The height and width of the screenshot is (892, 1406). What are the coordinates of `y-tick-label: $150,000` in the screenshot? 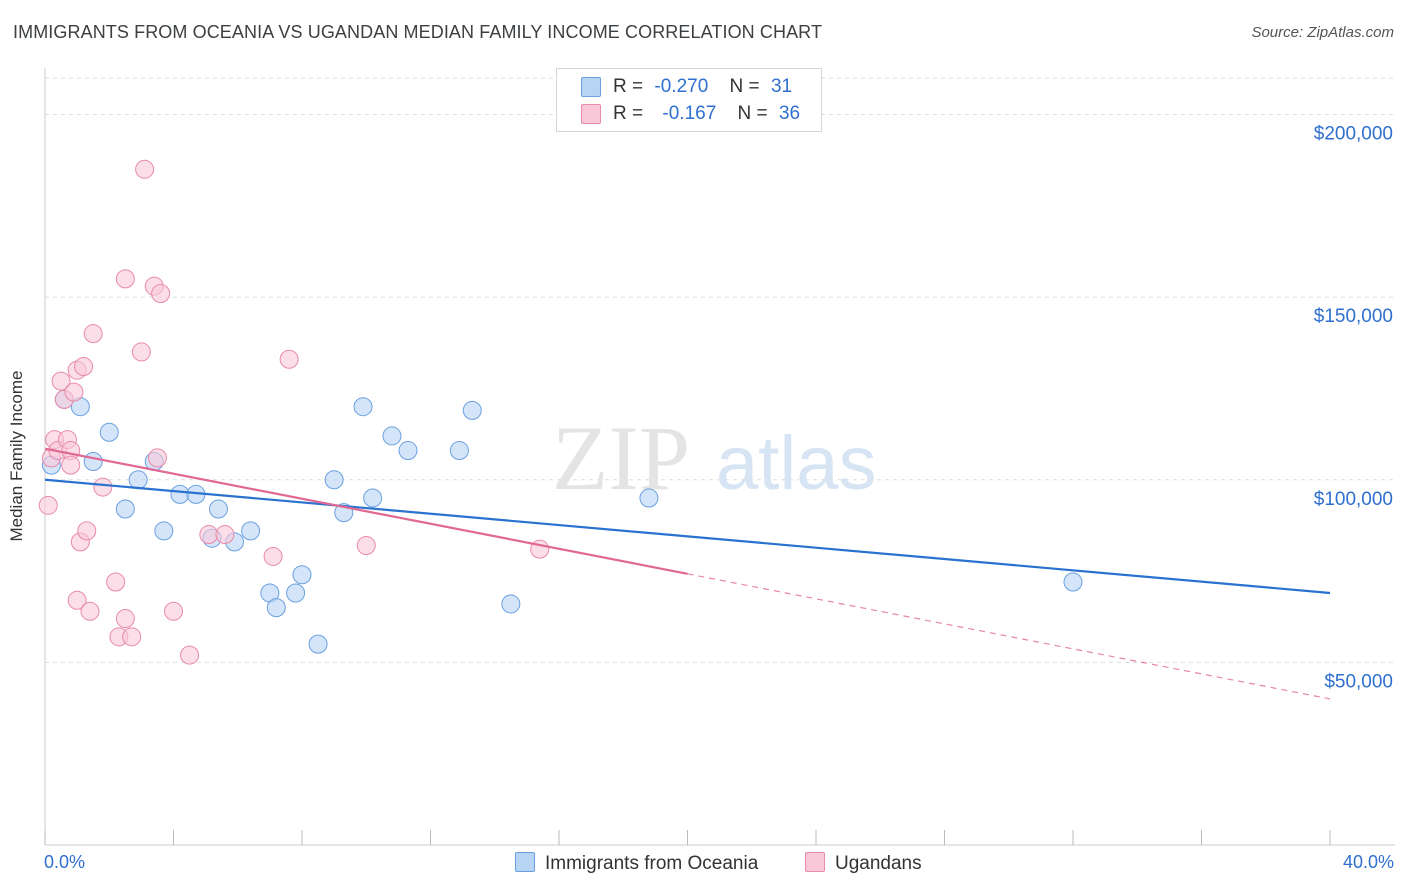 It's located at (1353, 316).